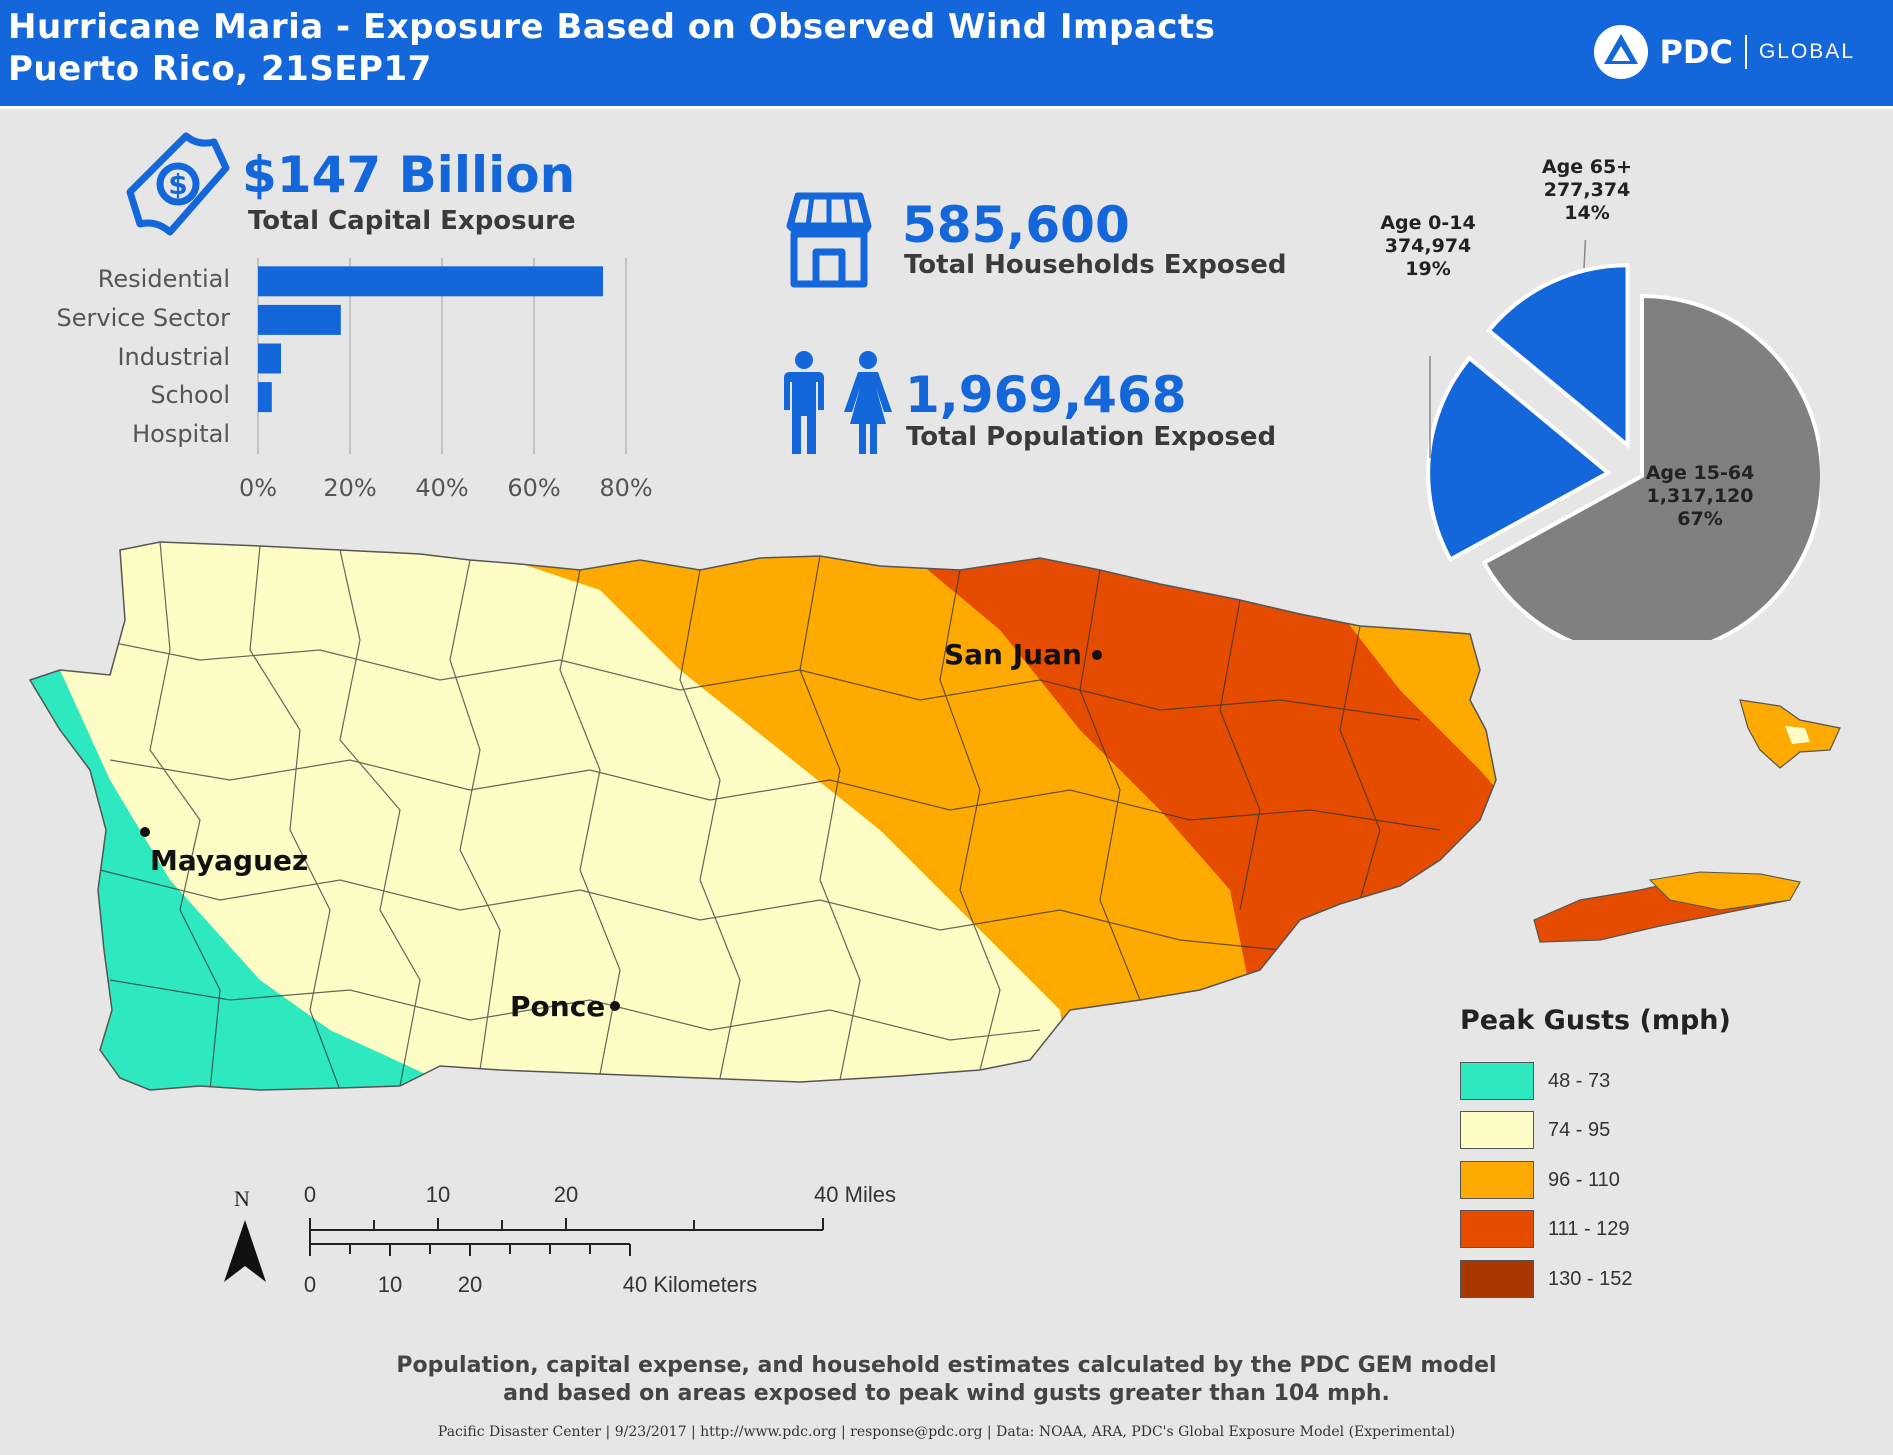 Image resolution: width=1893 pixels, height=1455 pixels. I want to click on legend-label: 74 - 95, so click(1579, 1129).